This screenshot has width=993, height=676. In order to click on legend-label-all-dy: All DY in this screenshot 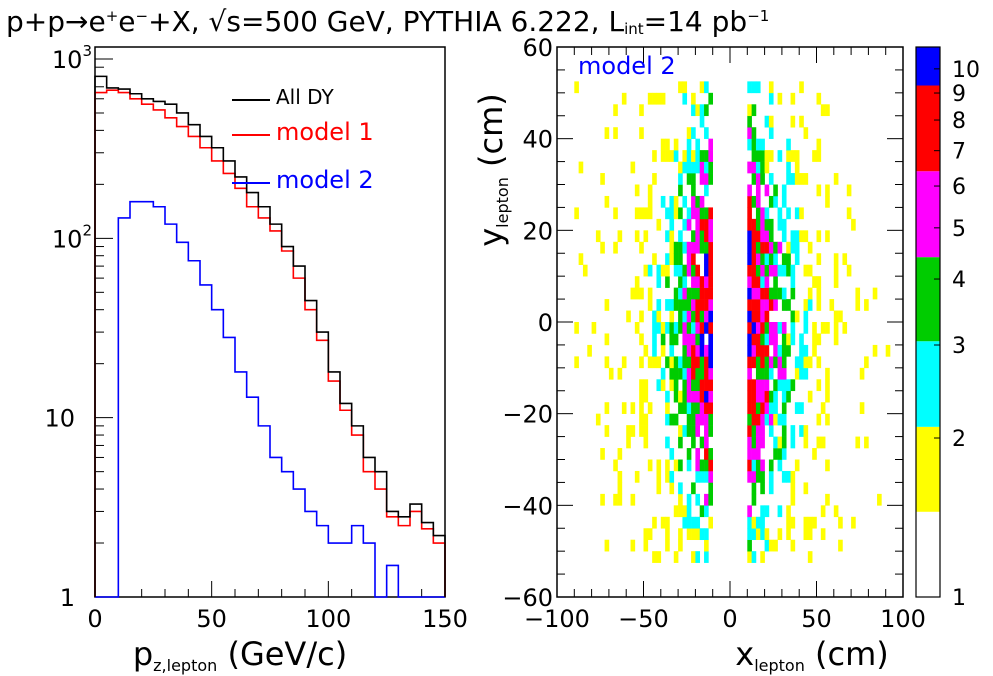, I will do `click(305, 97)`.